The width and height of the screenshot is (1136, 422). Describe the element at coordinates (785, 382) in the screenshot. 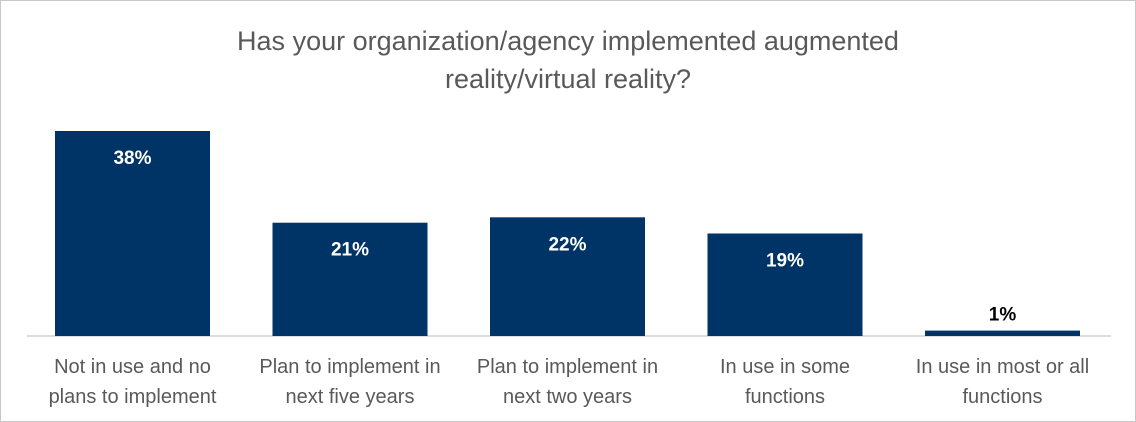

I see `category-label: In use in some functions` at that location.